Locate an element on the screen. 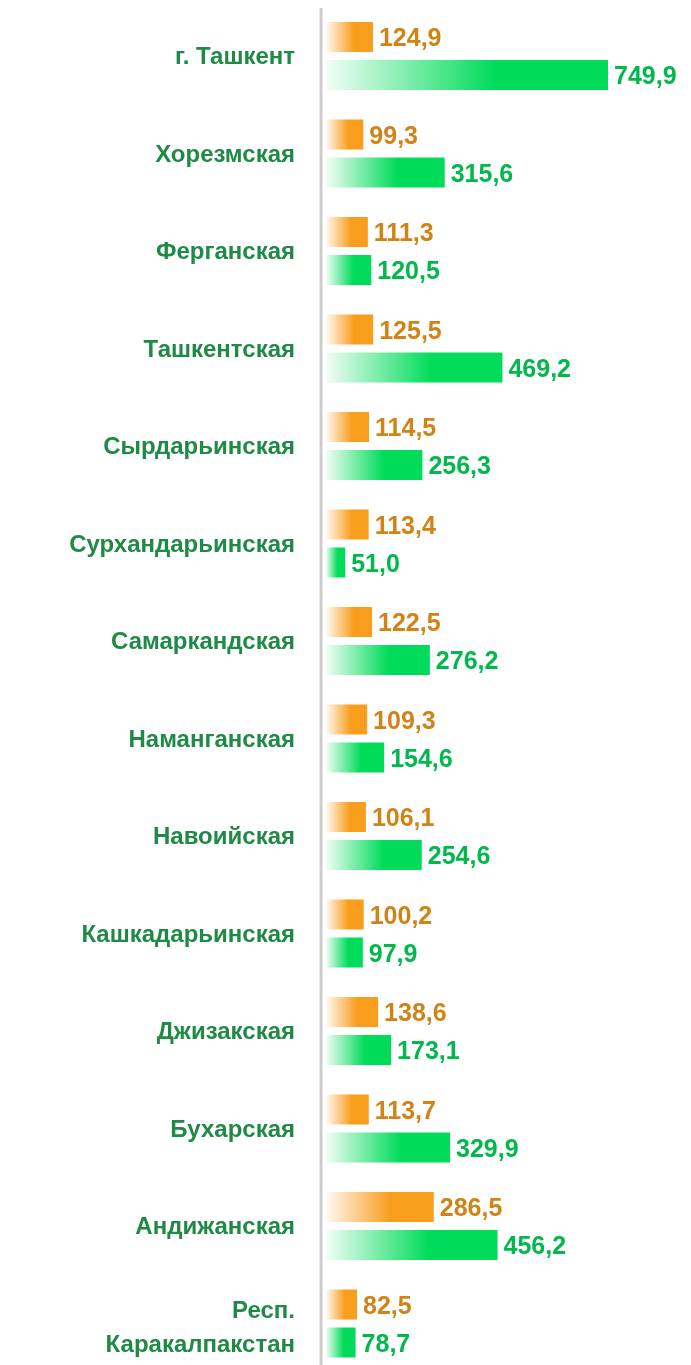  data-label: 99,3 is located at coordinates (394, 134).